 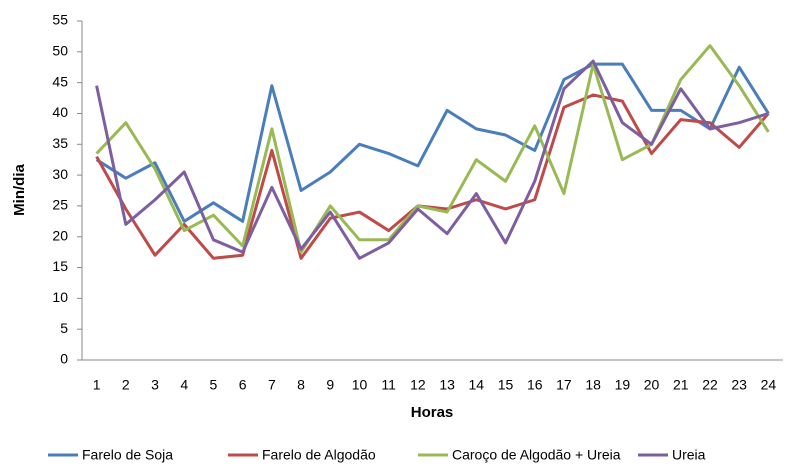 I want to click on x-tick-label: 22, so click(x=710, y=385).